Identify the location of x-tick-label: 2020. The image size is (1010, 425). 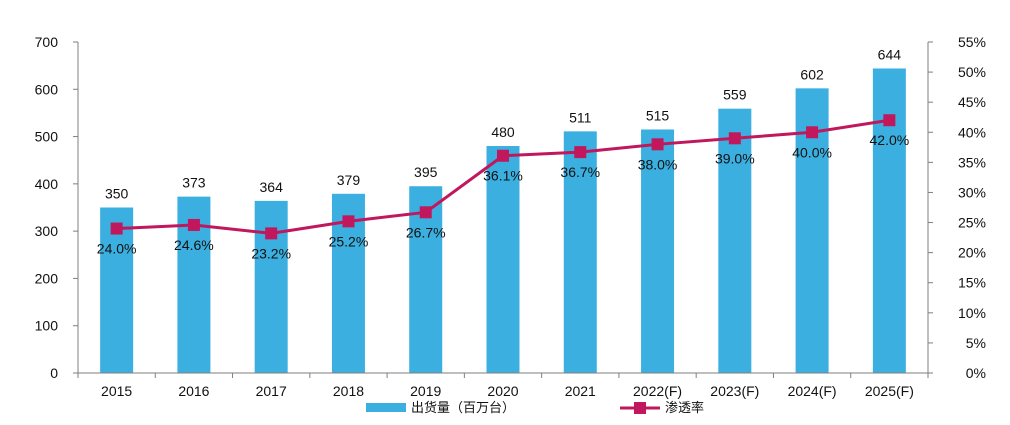
(502, 391).